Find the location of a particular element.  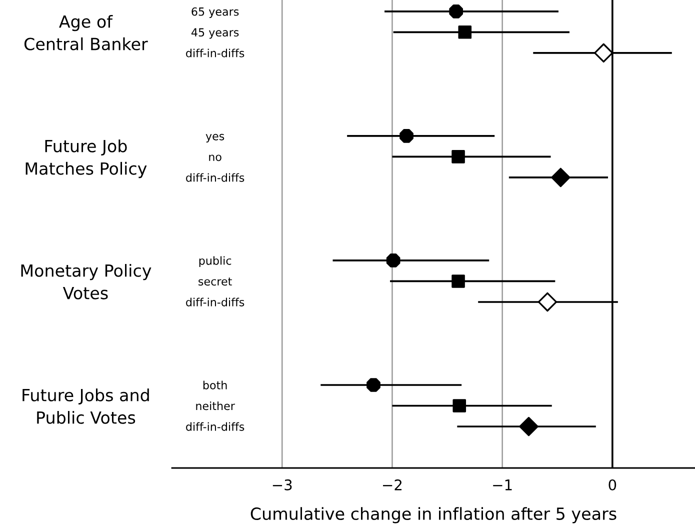

x-tick-label: −2 is located at coordinates (392, 484).